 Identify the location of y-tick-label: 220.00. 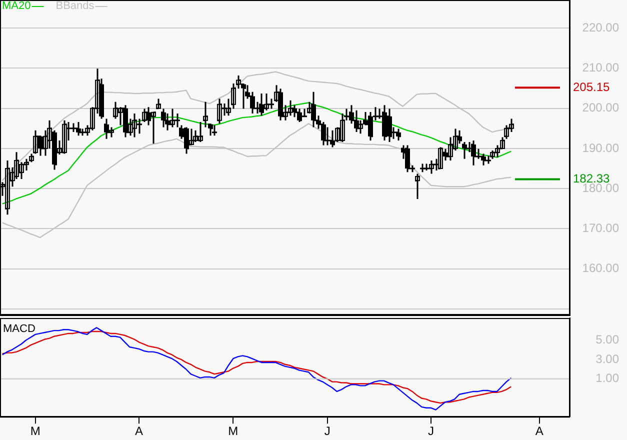
(601, 27).